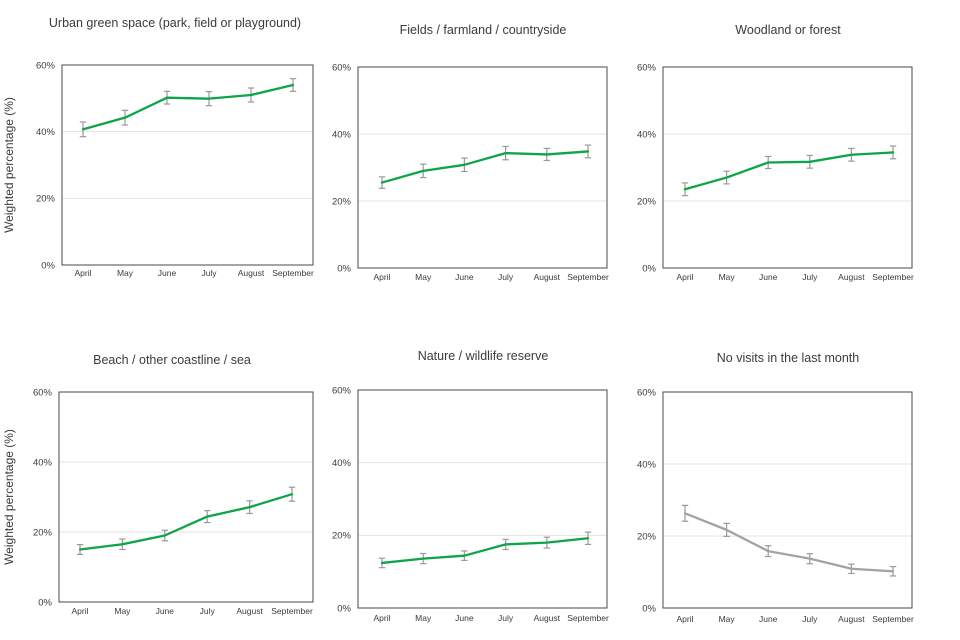 Image resolution: width=960 pixels, height=640 pixels. I want to click on chart-title: Beach / other coastline / sea, so click(172, 360).